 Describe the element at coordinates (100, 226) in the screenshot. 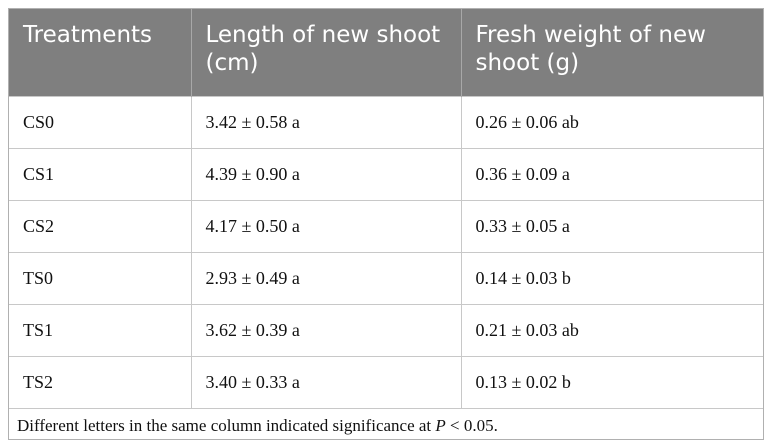

I see `table-cell: CS2` at that location.